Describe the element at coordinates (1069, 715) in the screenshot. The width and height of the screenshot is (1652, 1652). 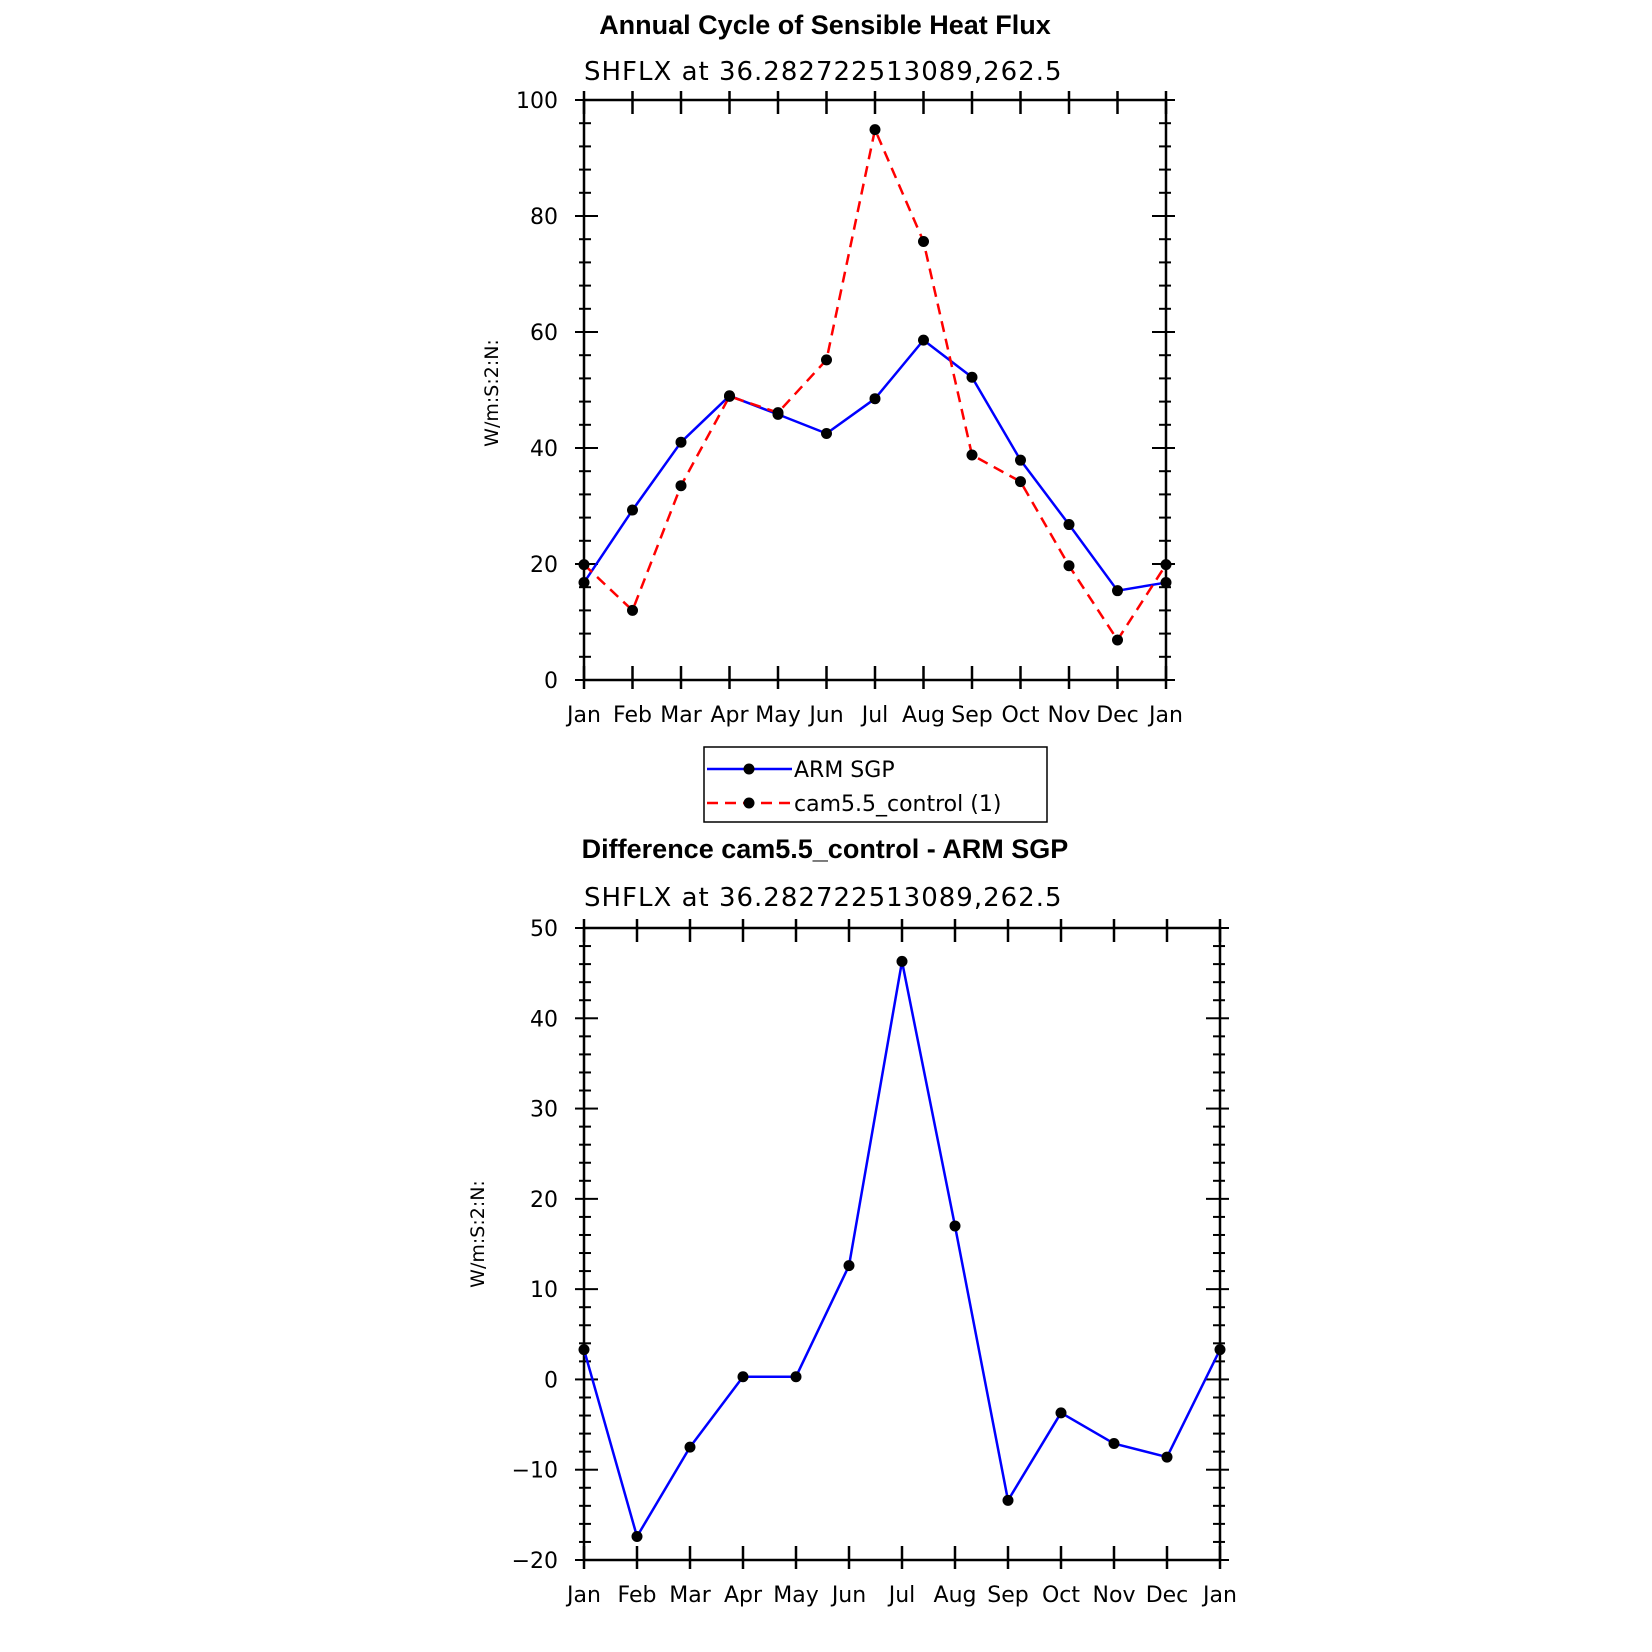
I see `chart1-x-tick-label: Nov` at that location.